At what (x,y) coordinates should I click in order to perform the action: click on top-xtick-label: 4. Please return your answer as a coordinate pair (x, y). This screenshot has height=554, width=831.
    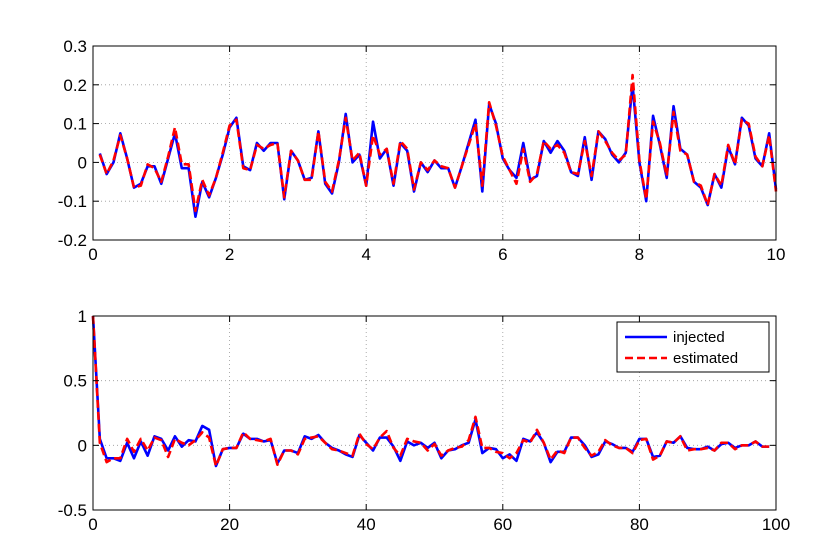
    Looking at the image, I should click on (365, 254).